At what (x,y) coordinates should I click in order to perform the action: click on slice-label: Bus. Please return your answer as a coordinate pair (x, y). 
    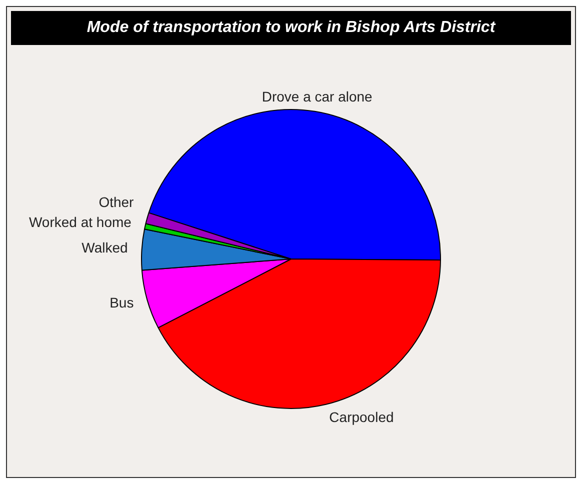
    Looking at the image, I should click on (122, 302).